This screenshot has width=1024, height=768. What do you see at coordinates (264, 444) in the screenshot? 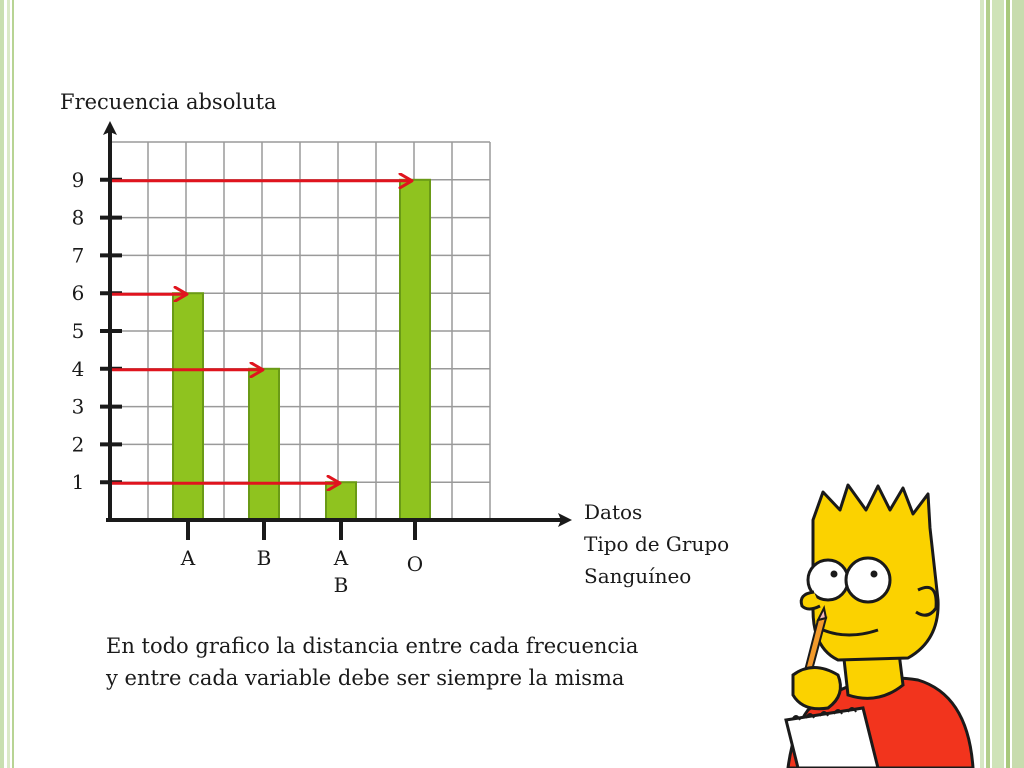
I see `bar-b` at bounding box center [264, 444].